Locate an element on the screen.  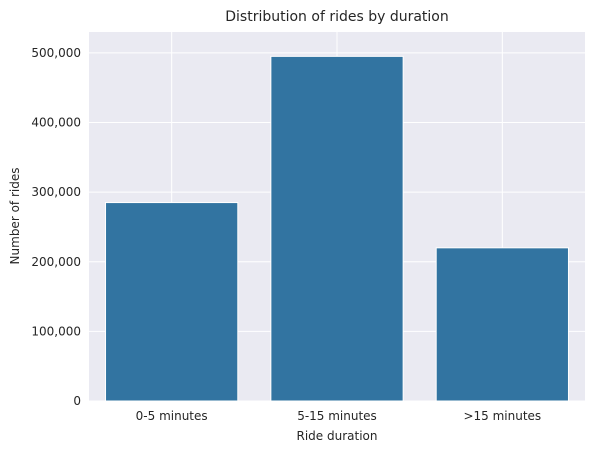
x-tick-label: >15 minutes is located at coordinates (502, 416).